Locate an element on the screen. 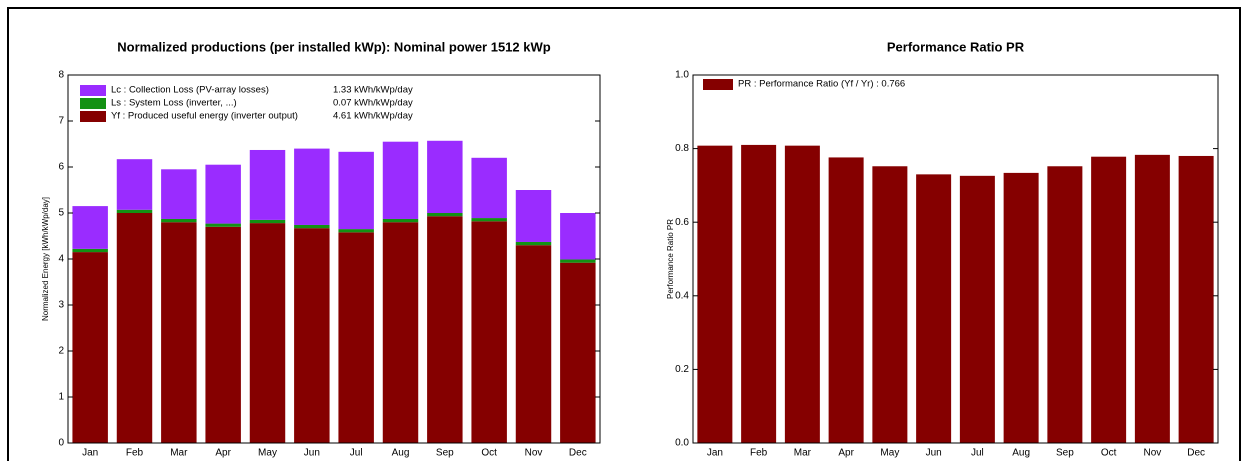  legend-box is located at coordinates (262, 103).